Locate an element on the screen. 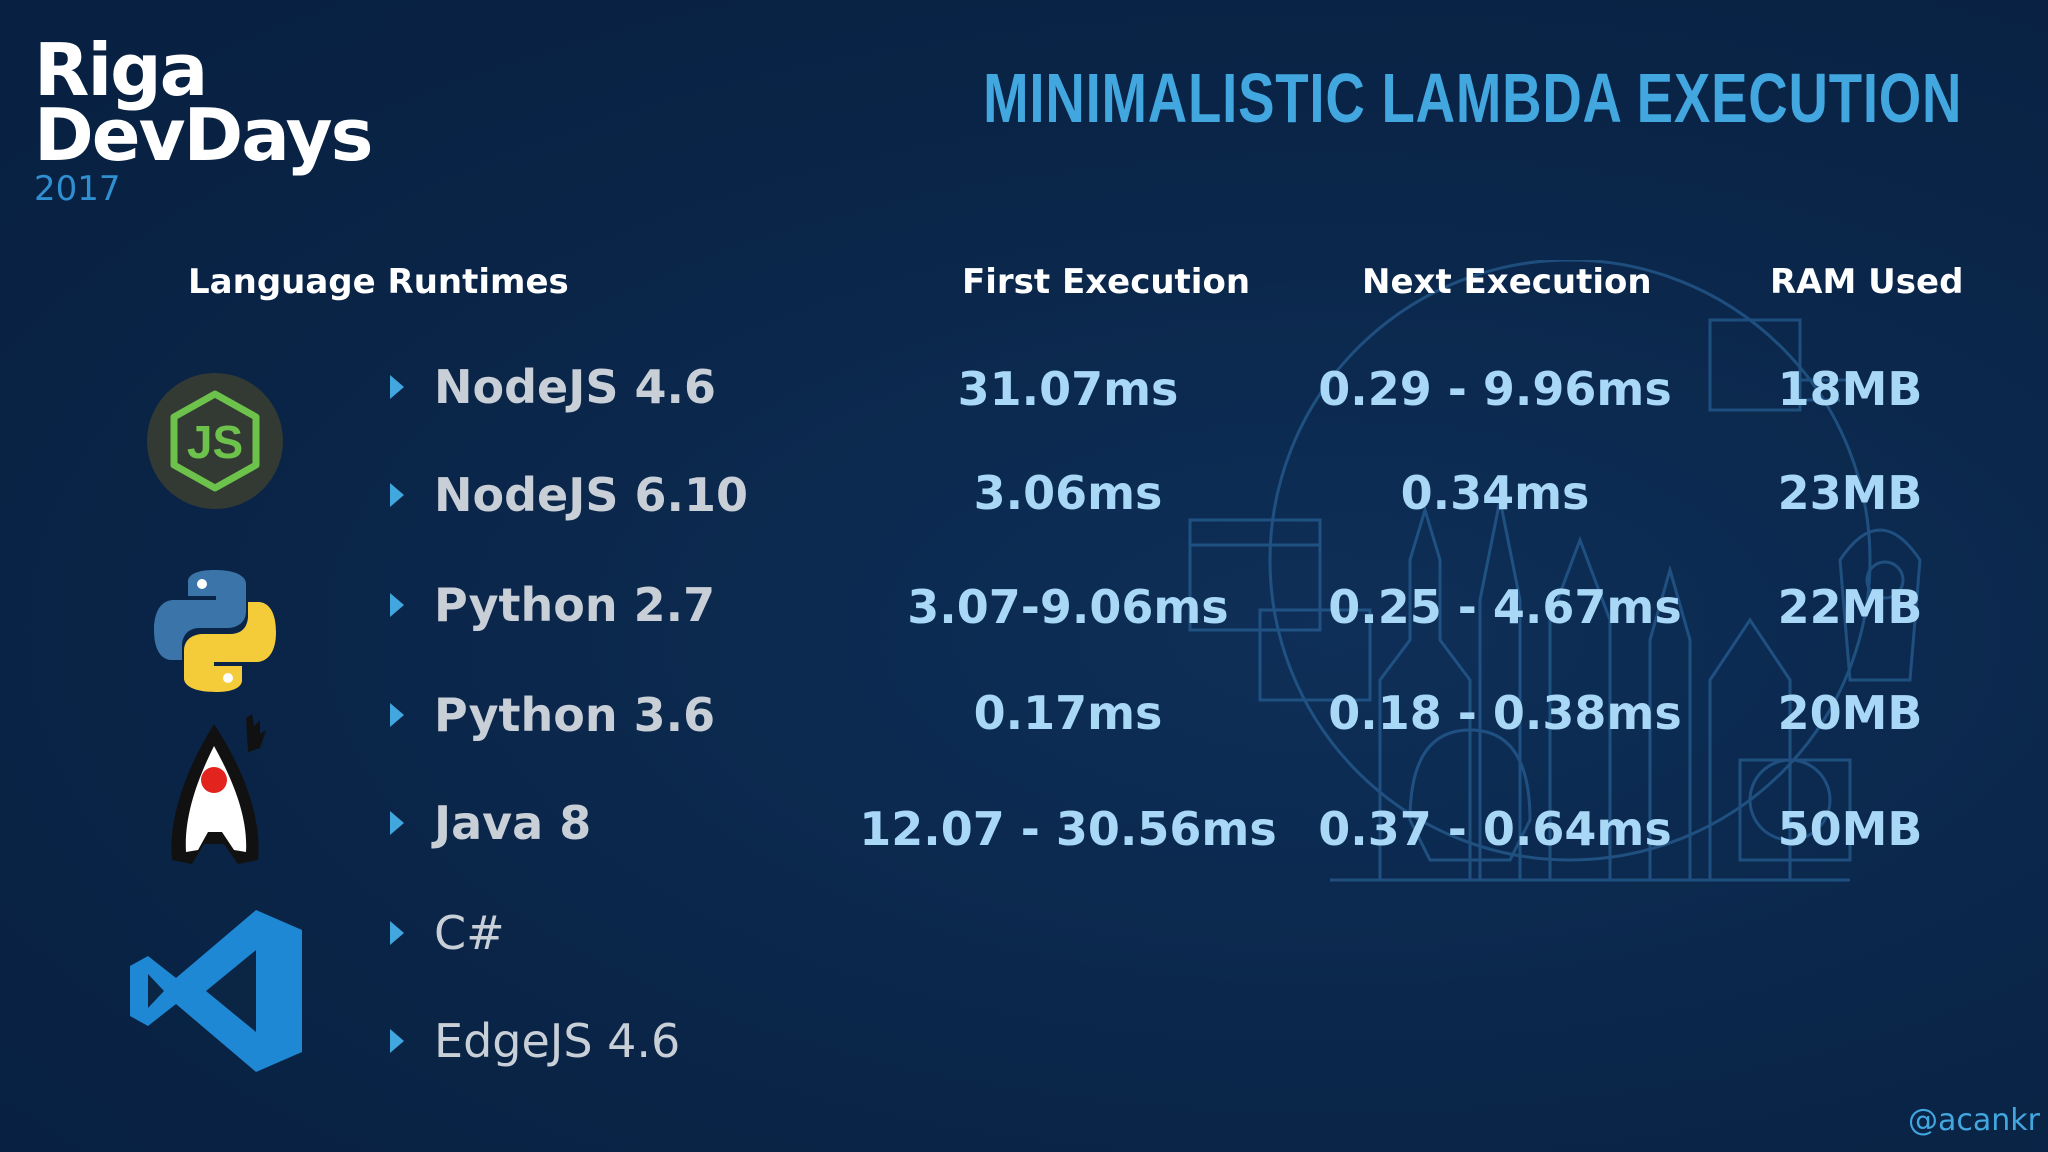  runtime-row-python-3-6: Python 3.6 is located at coordinates (552, 715).